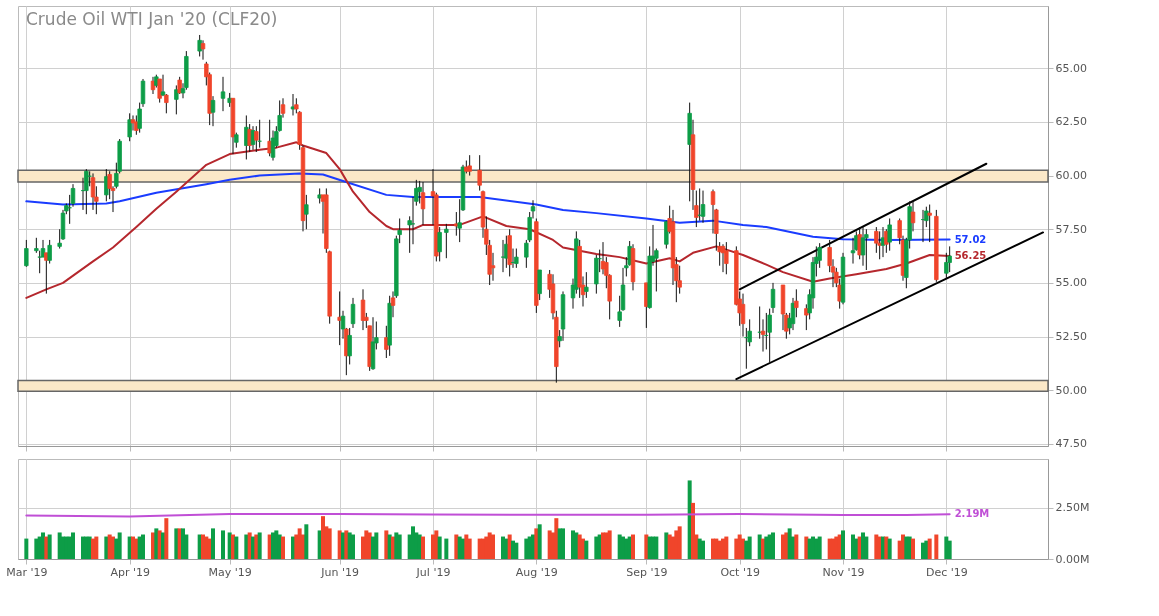  Describe the element at coordinates (1071, 337) in the screenshot. I see `y-tick-label: 52.50` at that location.